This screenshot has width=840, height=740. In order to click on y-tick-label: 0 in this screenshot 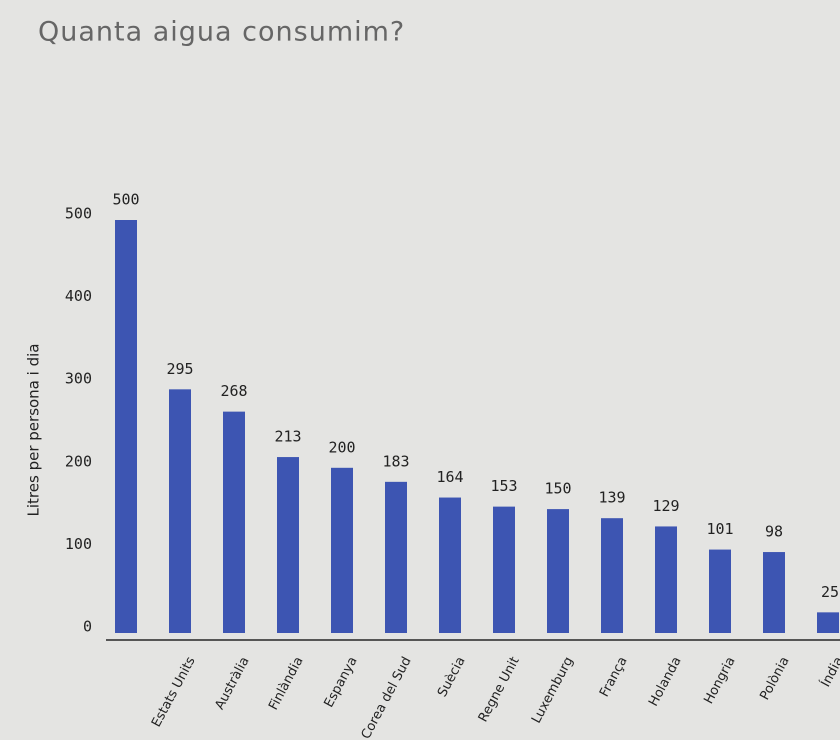, I will do `click(87, 627)`.